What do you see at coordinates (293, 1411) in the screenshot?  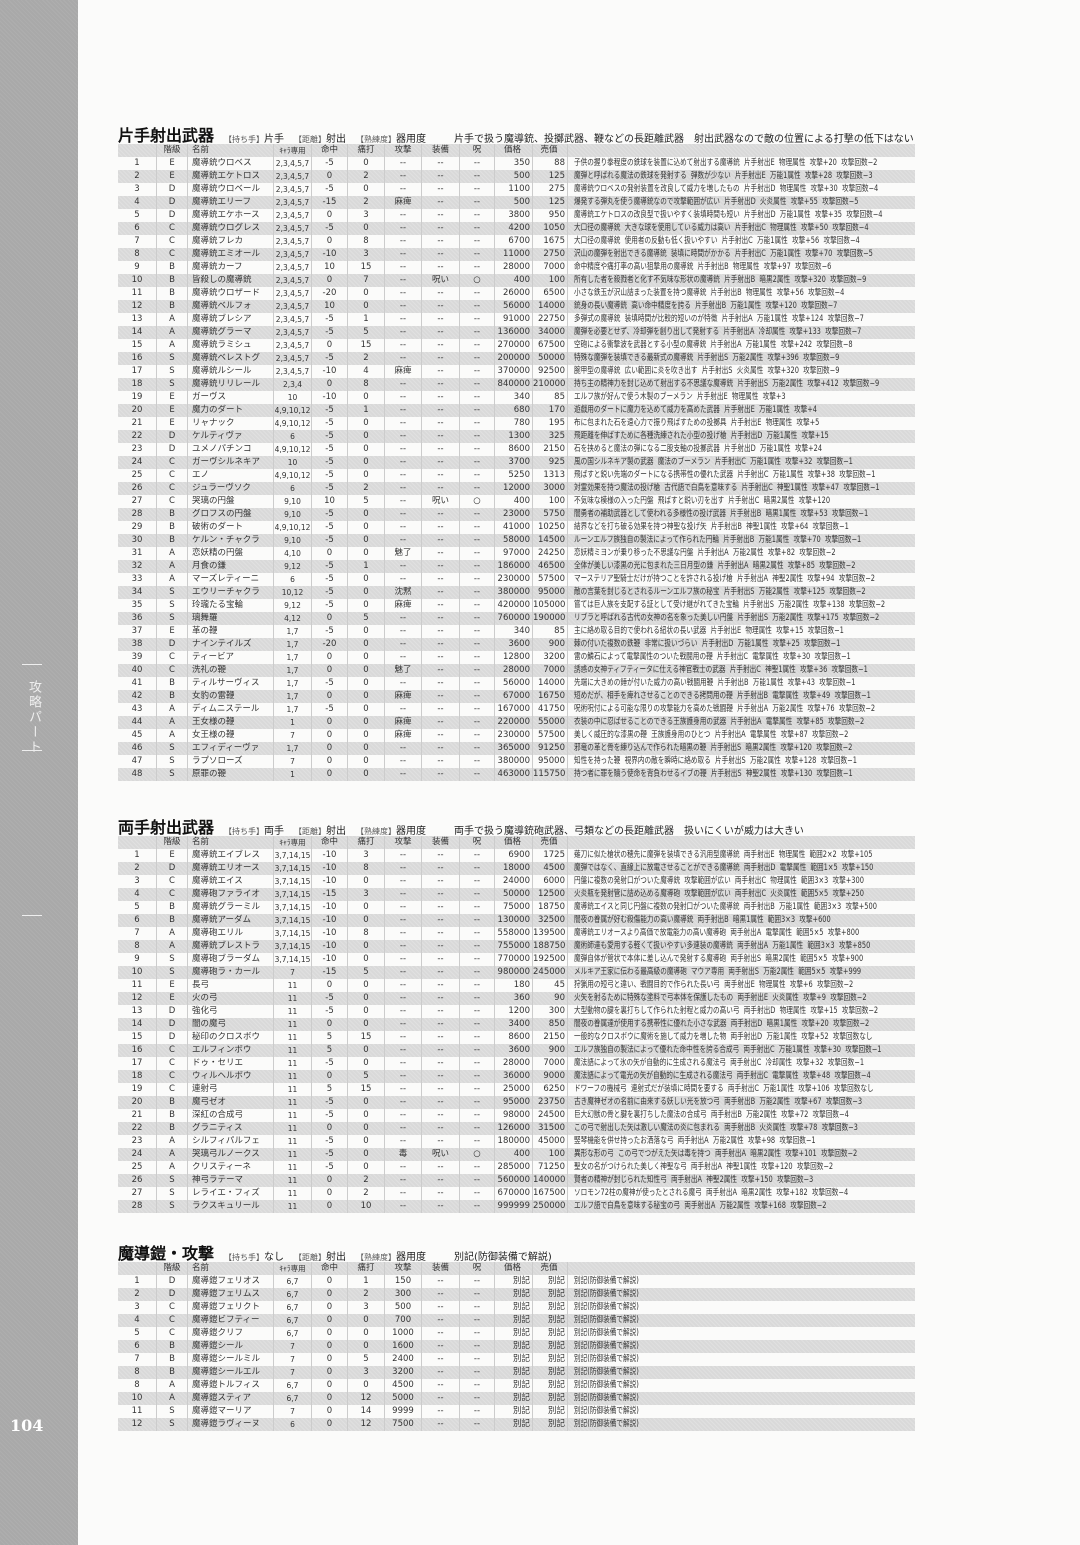 I see `table-cell: 7` at bounding box center [293, 1411].